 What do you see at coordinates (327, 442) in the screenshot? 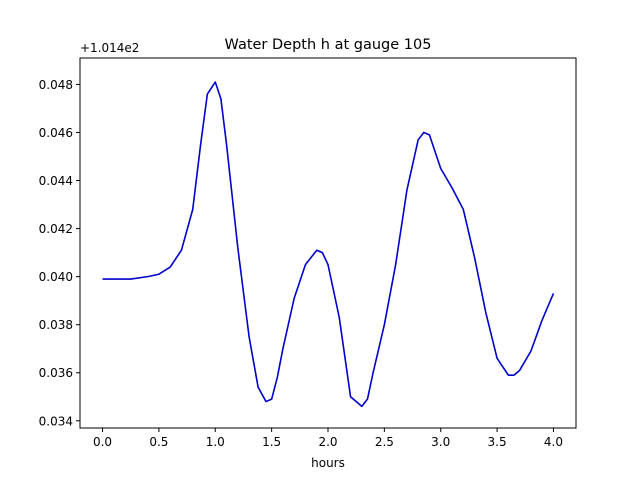
I see `x-tick-label: 2.0` at bounding box center [327, 442].